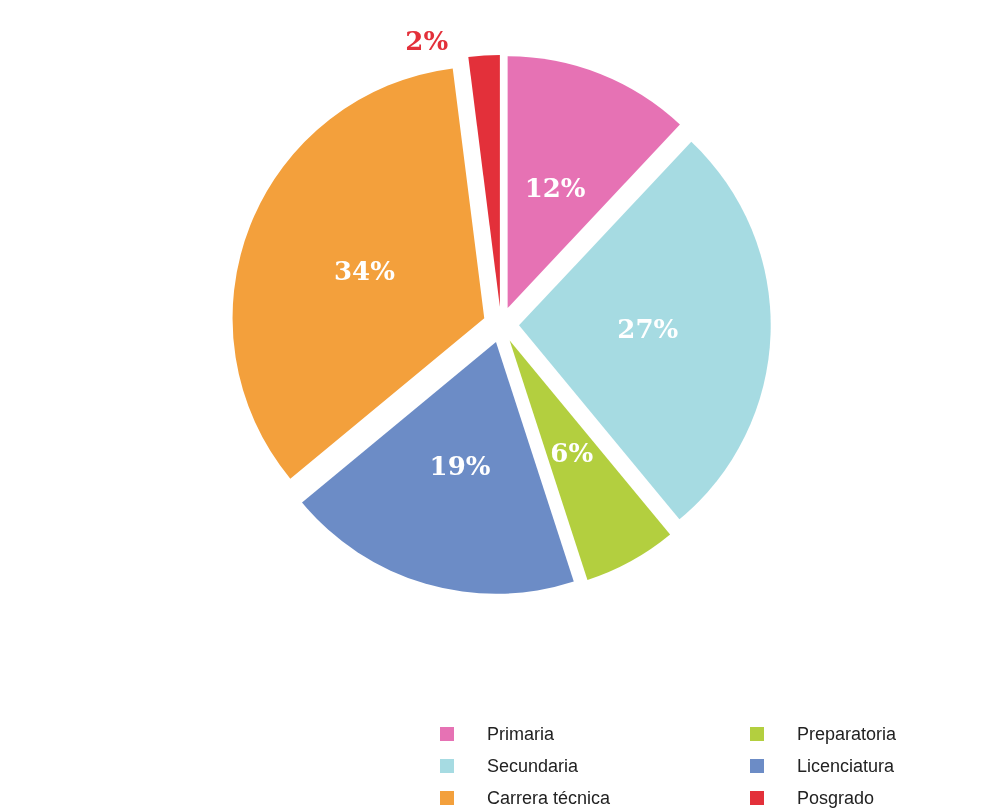  Describe the element at coordinates (365, 270) in the screenshot. I see `data-label: 34%` at that location.